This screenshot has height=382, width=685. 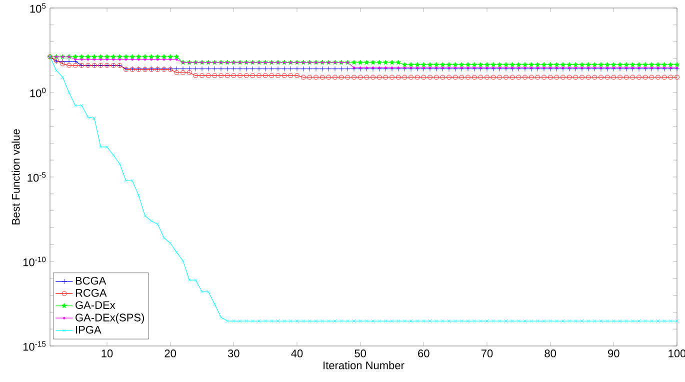 What do you see at coordinates (16, 176) in the screenshot?
I see `y-axis-title: Best Function value` at bounding box center [16, 176].